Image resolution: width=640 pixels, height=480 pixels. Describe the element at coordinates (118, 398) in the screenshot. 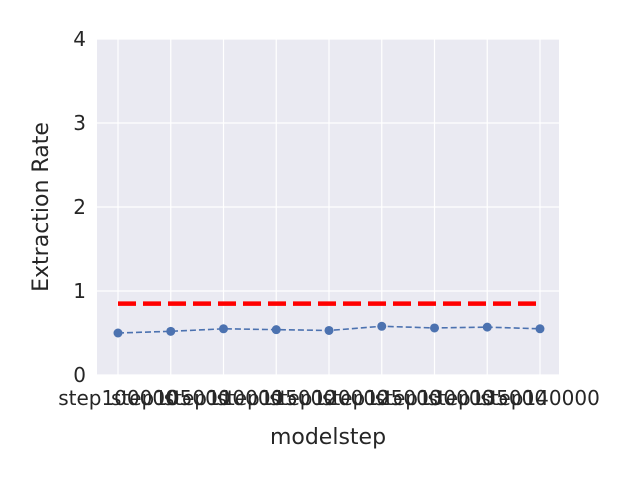

I see `x-tick-label-0: step100000` at that location.